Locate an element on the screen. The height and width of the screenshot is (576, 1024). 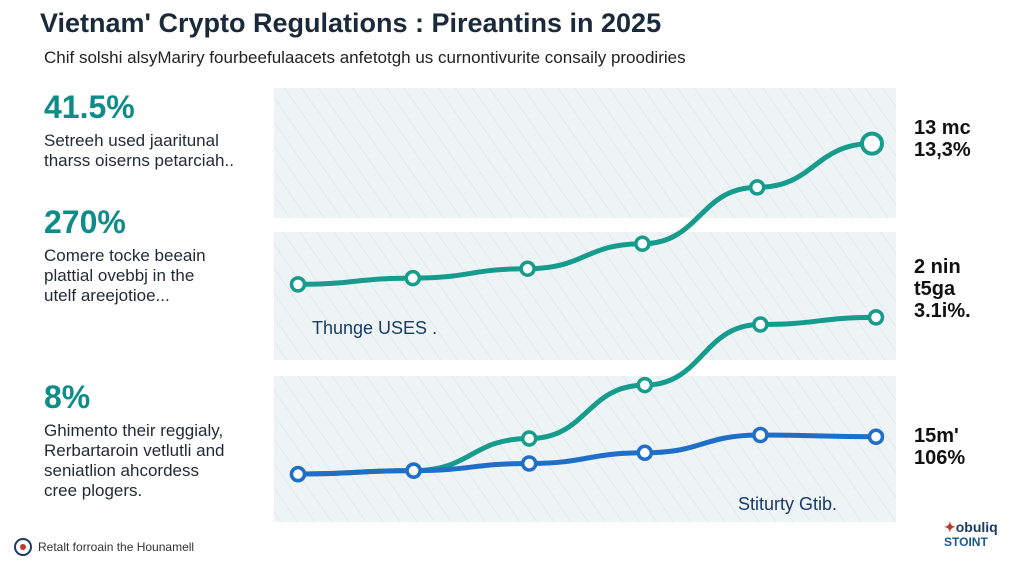
right-label-3: 15m' 106% is located at coordinates (939, 447).